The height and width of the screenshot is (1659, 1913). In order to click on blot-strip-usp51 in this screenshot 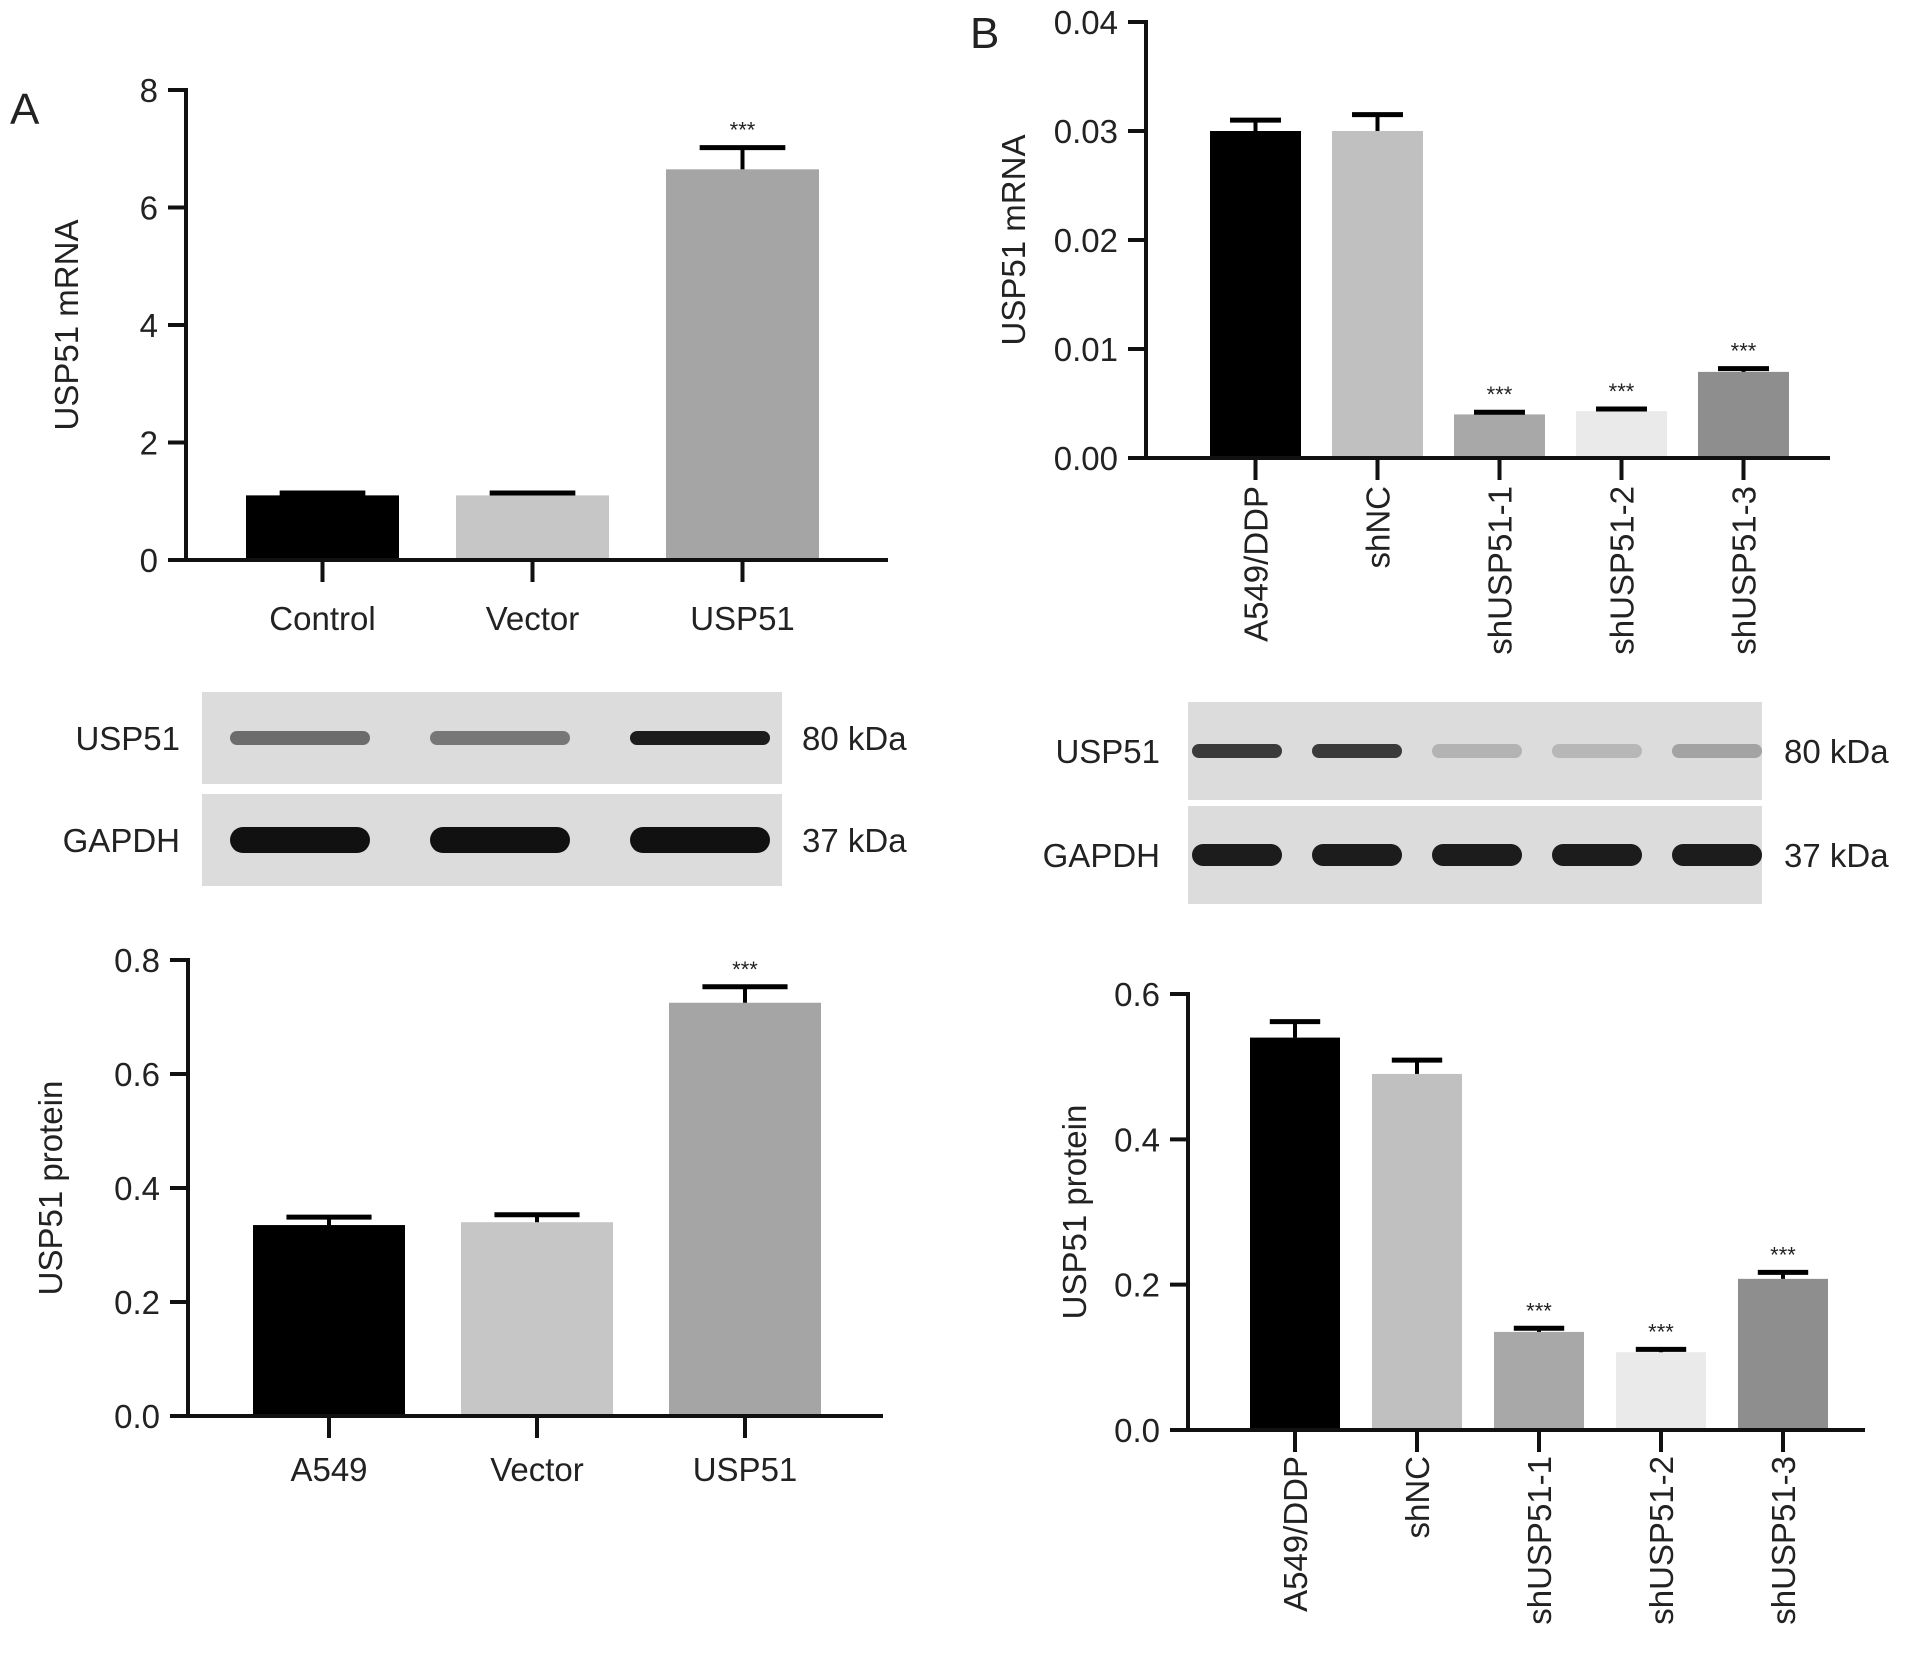, I will do `click(1475, 751)`.